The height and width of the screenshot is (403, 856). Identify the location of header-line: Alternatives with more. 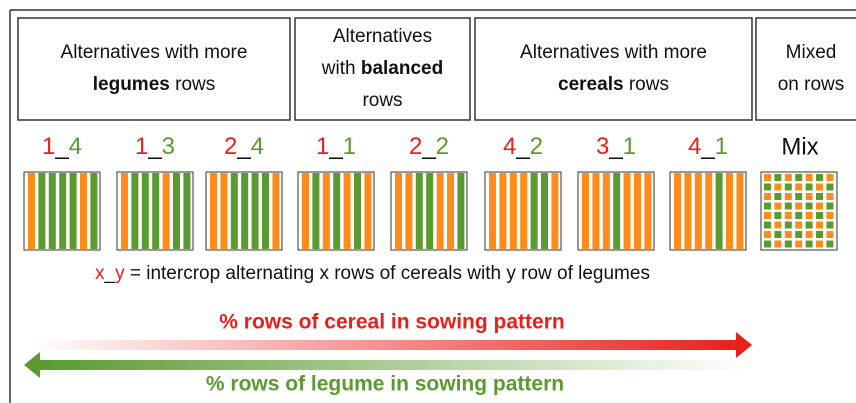
(154, 52).